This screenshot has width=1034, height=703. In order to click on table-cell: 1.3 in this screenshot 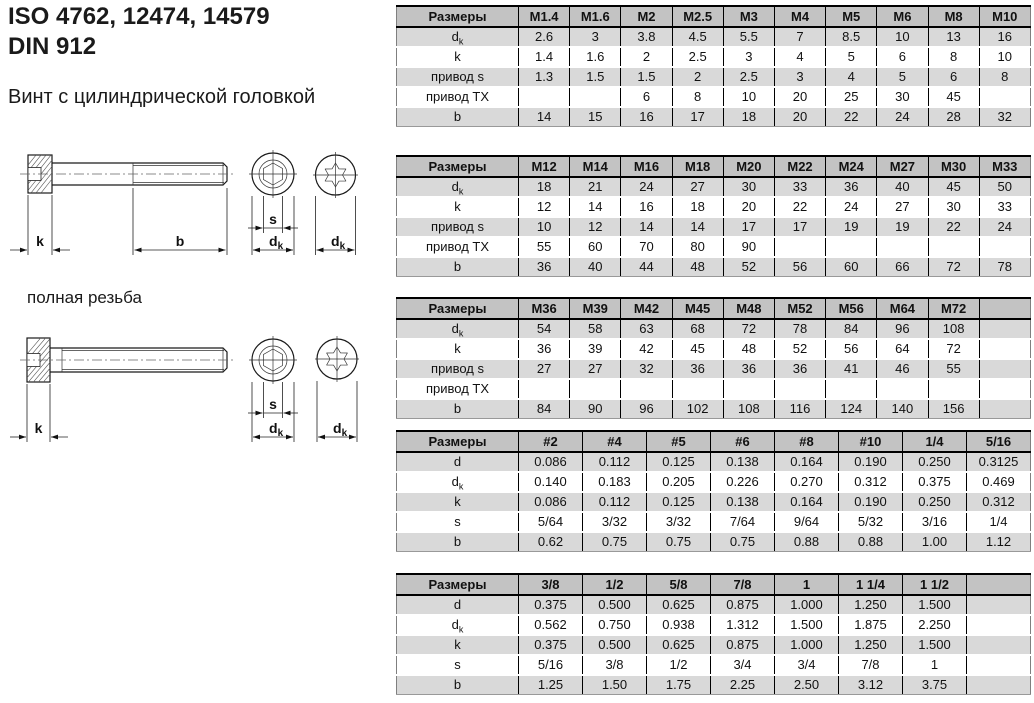, I will do `click(543, 76)`.